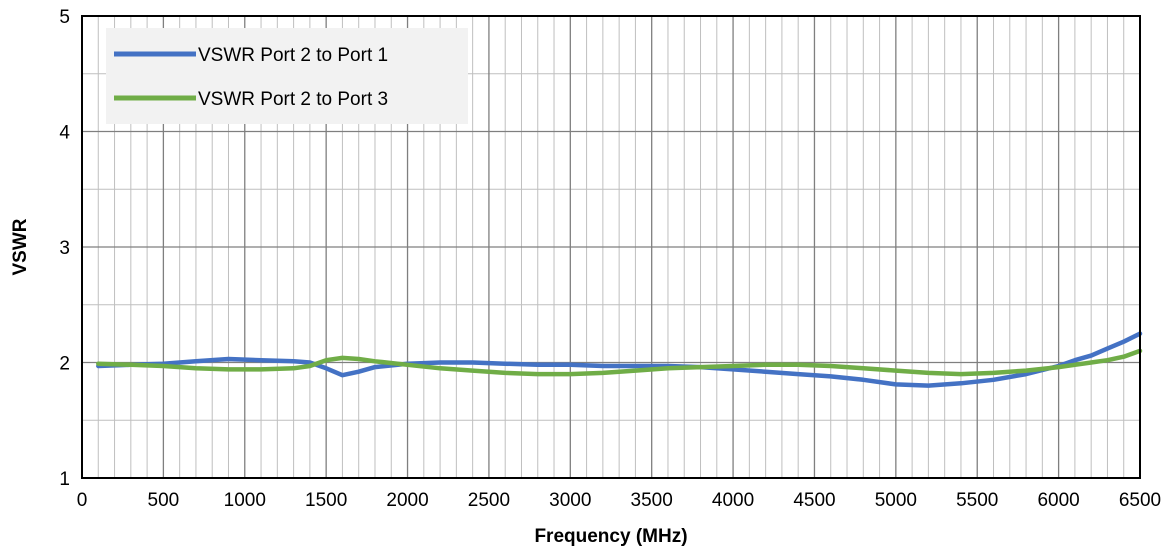 The width and height of the screenshot is (1172, 550). What do you see at coordinates (1140, 500) in the screenshot?
I see `x-tick-label: 6500` at bounding box center [1140, 500].